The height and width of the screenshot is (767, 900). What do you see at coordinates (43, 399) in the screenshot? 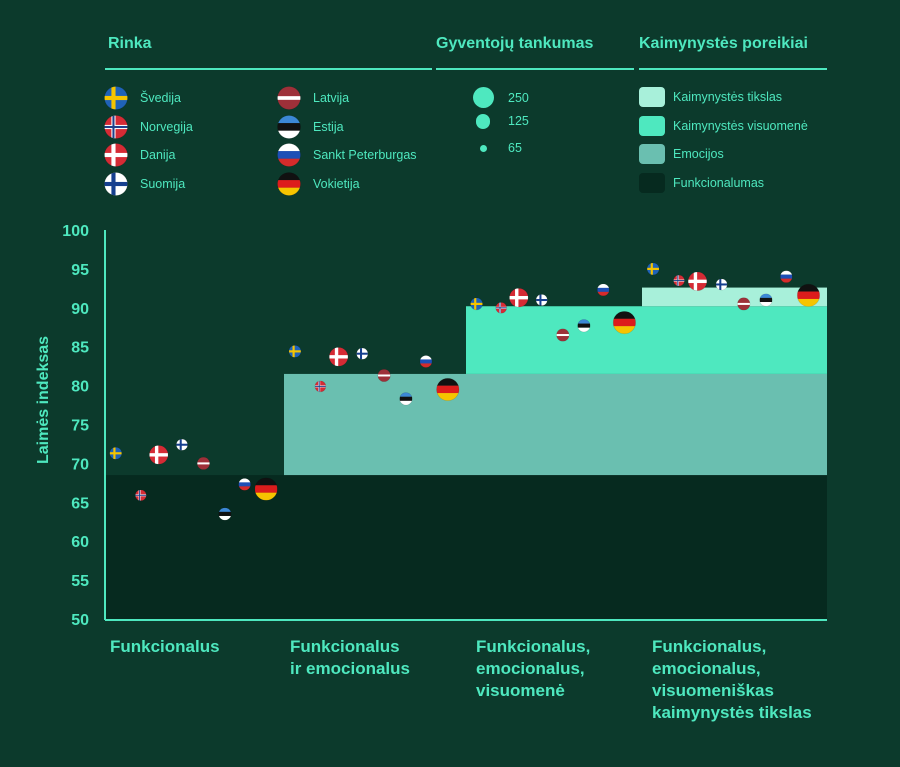
I see `y-axis-label: Laimės indeksas` at bounding box center [43, 399].